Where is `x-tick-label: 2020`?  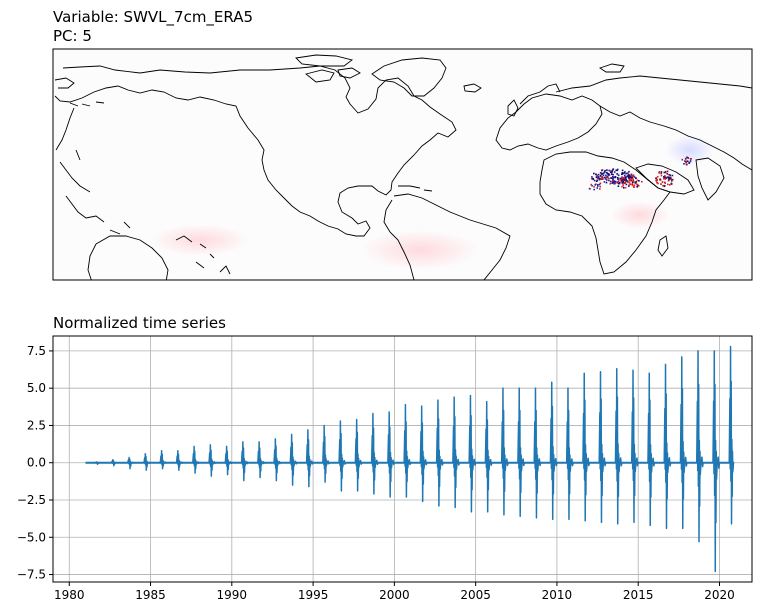 x-tick-label: 2020 is located at coordinates (719, 595).